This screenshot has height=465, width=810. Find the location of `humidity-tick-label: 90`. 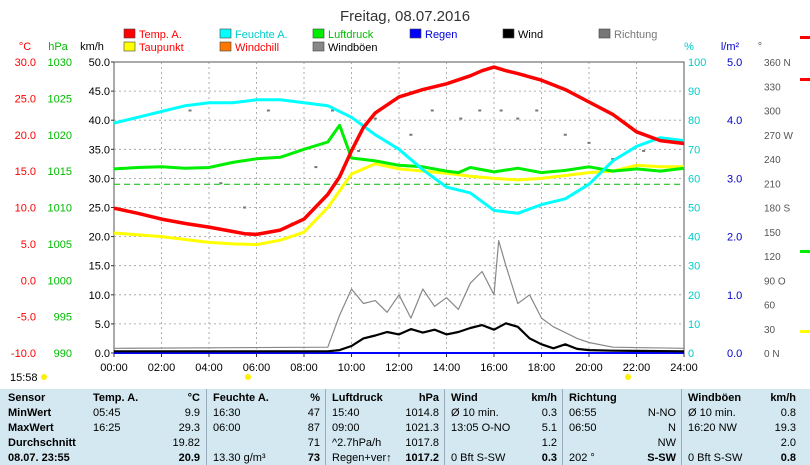

humidity-tick-label: 90 is located at coordinates (694, 92).